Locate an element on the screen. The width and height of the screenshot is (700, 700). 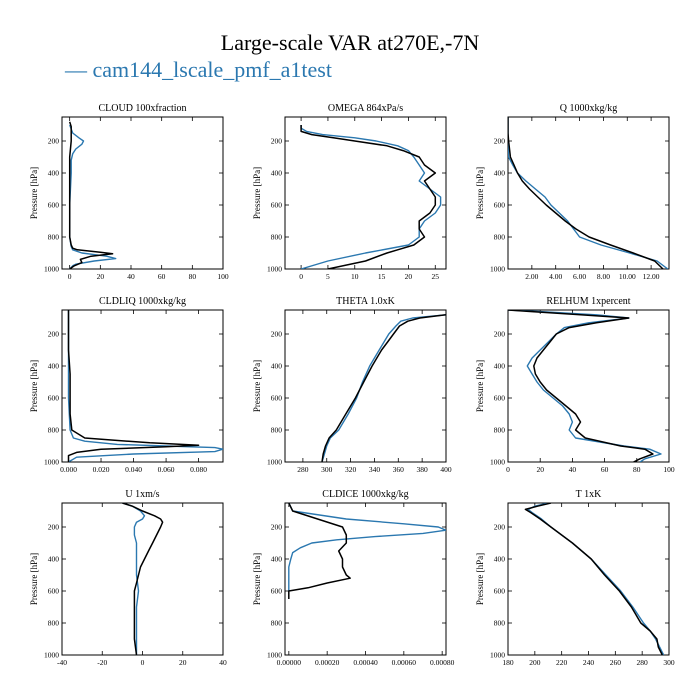
x-tick-label: 200 is located at coordinates (535, 662).